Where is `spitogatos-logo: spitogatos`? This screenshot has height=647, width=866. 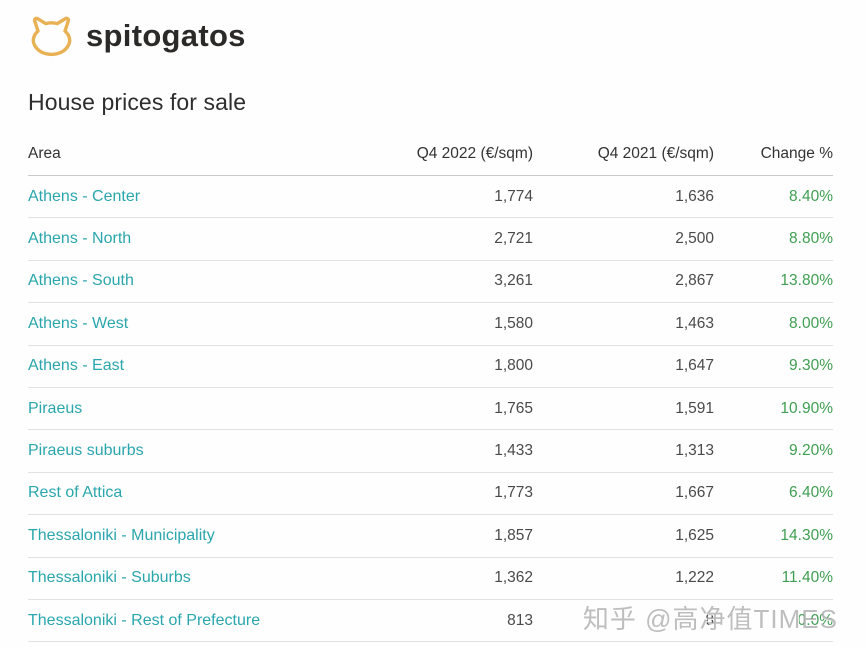 spitogatos-logo: spitogatos is located at coordinates (430, 36).